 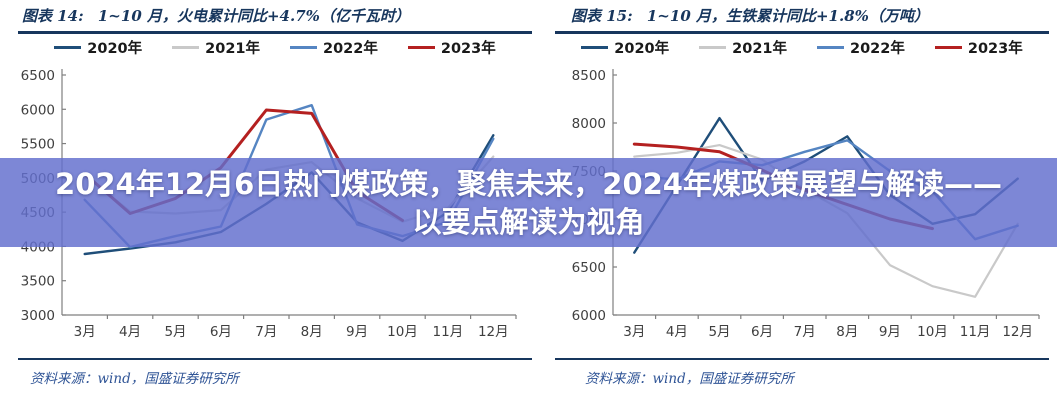 I want to click on svg-text: 8000, so click(x=589, y=124).